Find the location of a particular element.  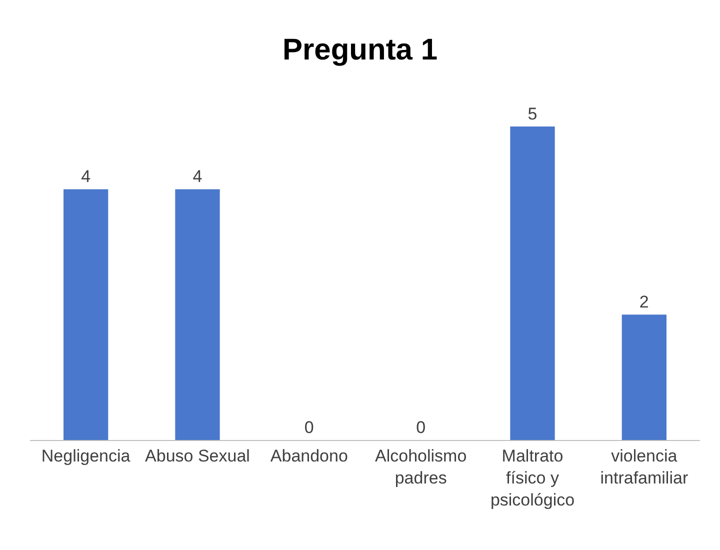

x-tick-label: Negligencia is located at coordinates (86, 456).